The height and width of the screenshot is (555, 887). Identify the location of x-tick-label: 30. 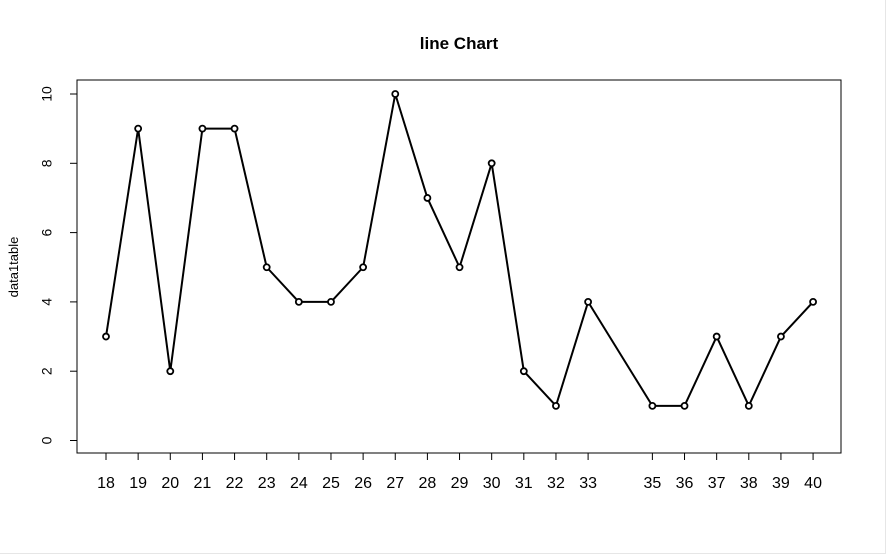
(492, 483).